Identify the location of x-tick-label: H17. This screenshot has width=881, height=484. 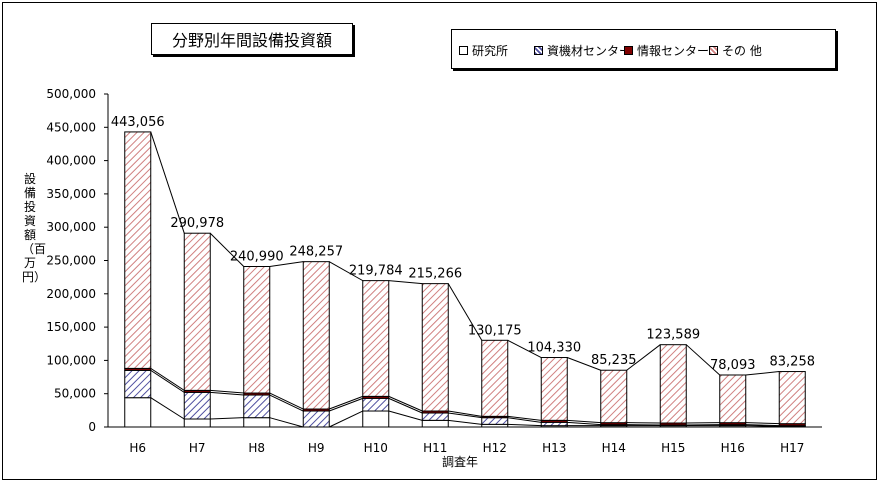
(792, 448).